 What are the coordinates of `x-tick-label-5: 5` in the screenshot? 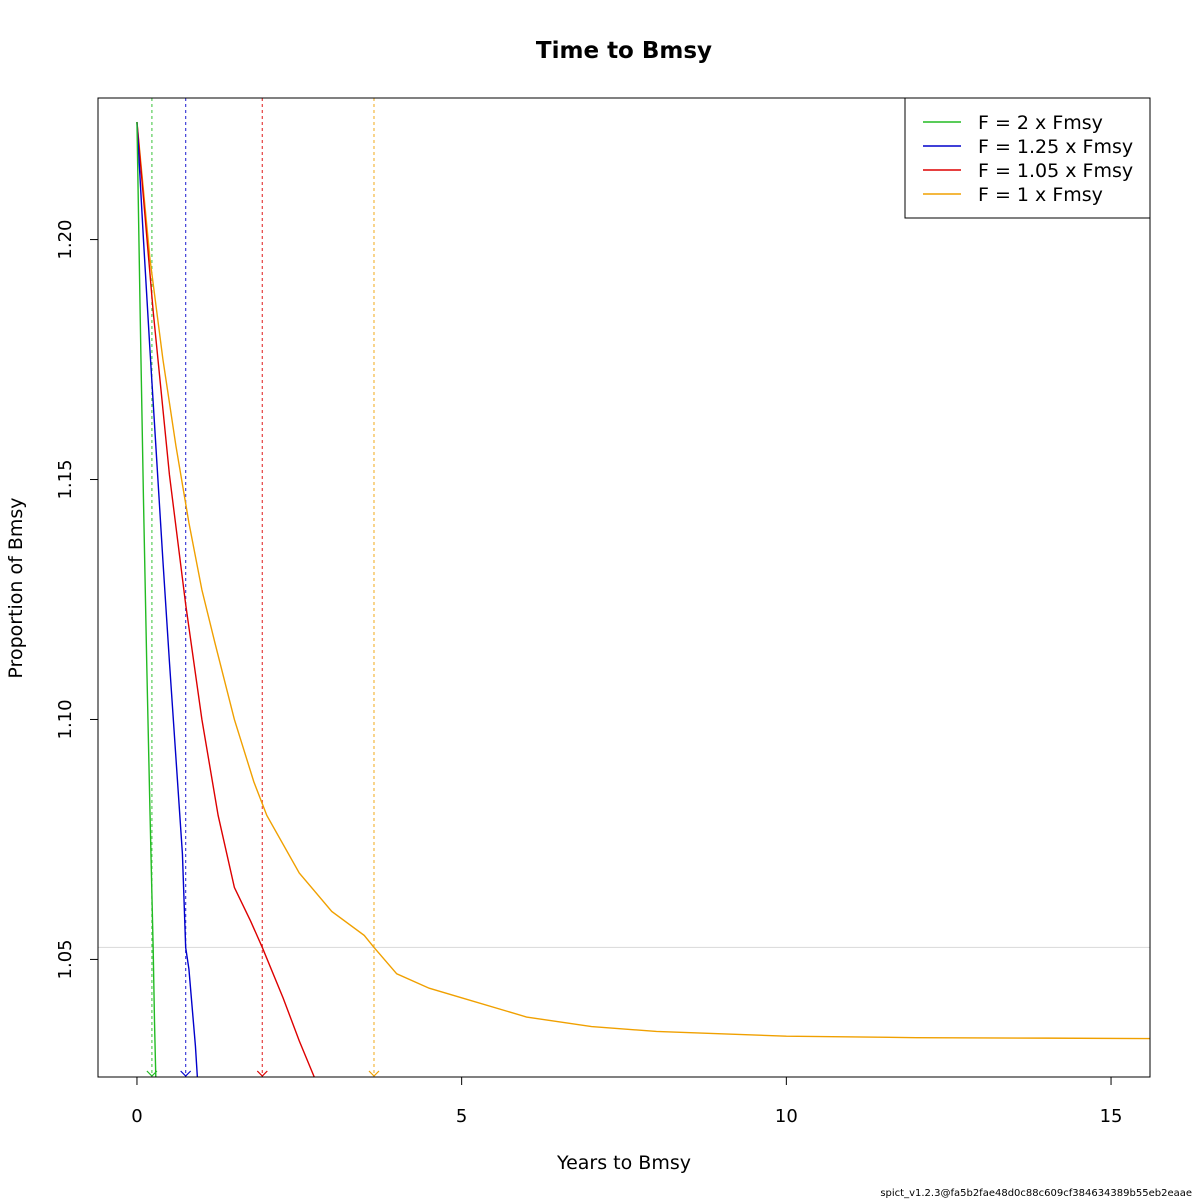 It's located at (461, 1116).